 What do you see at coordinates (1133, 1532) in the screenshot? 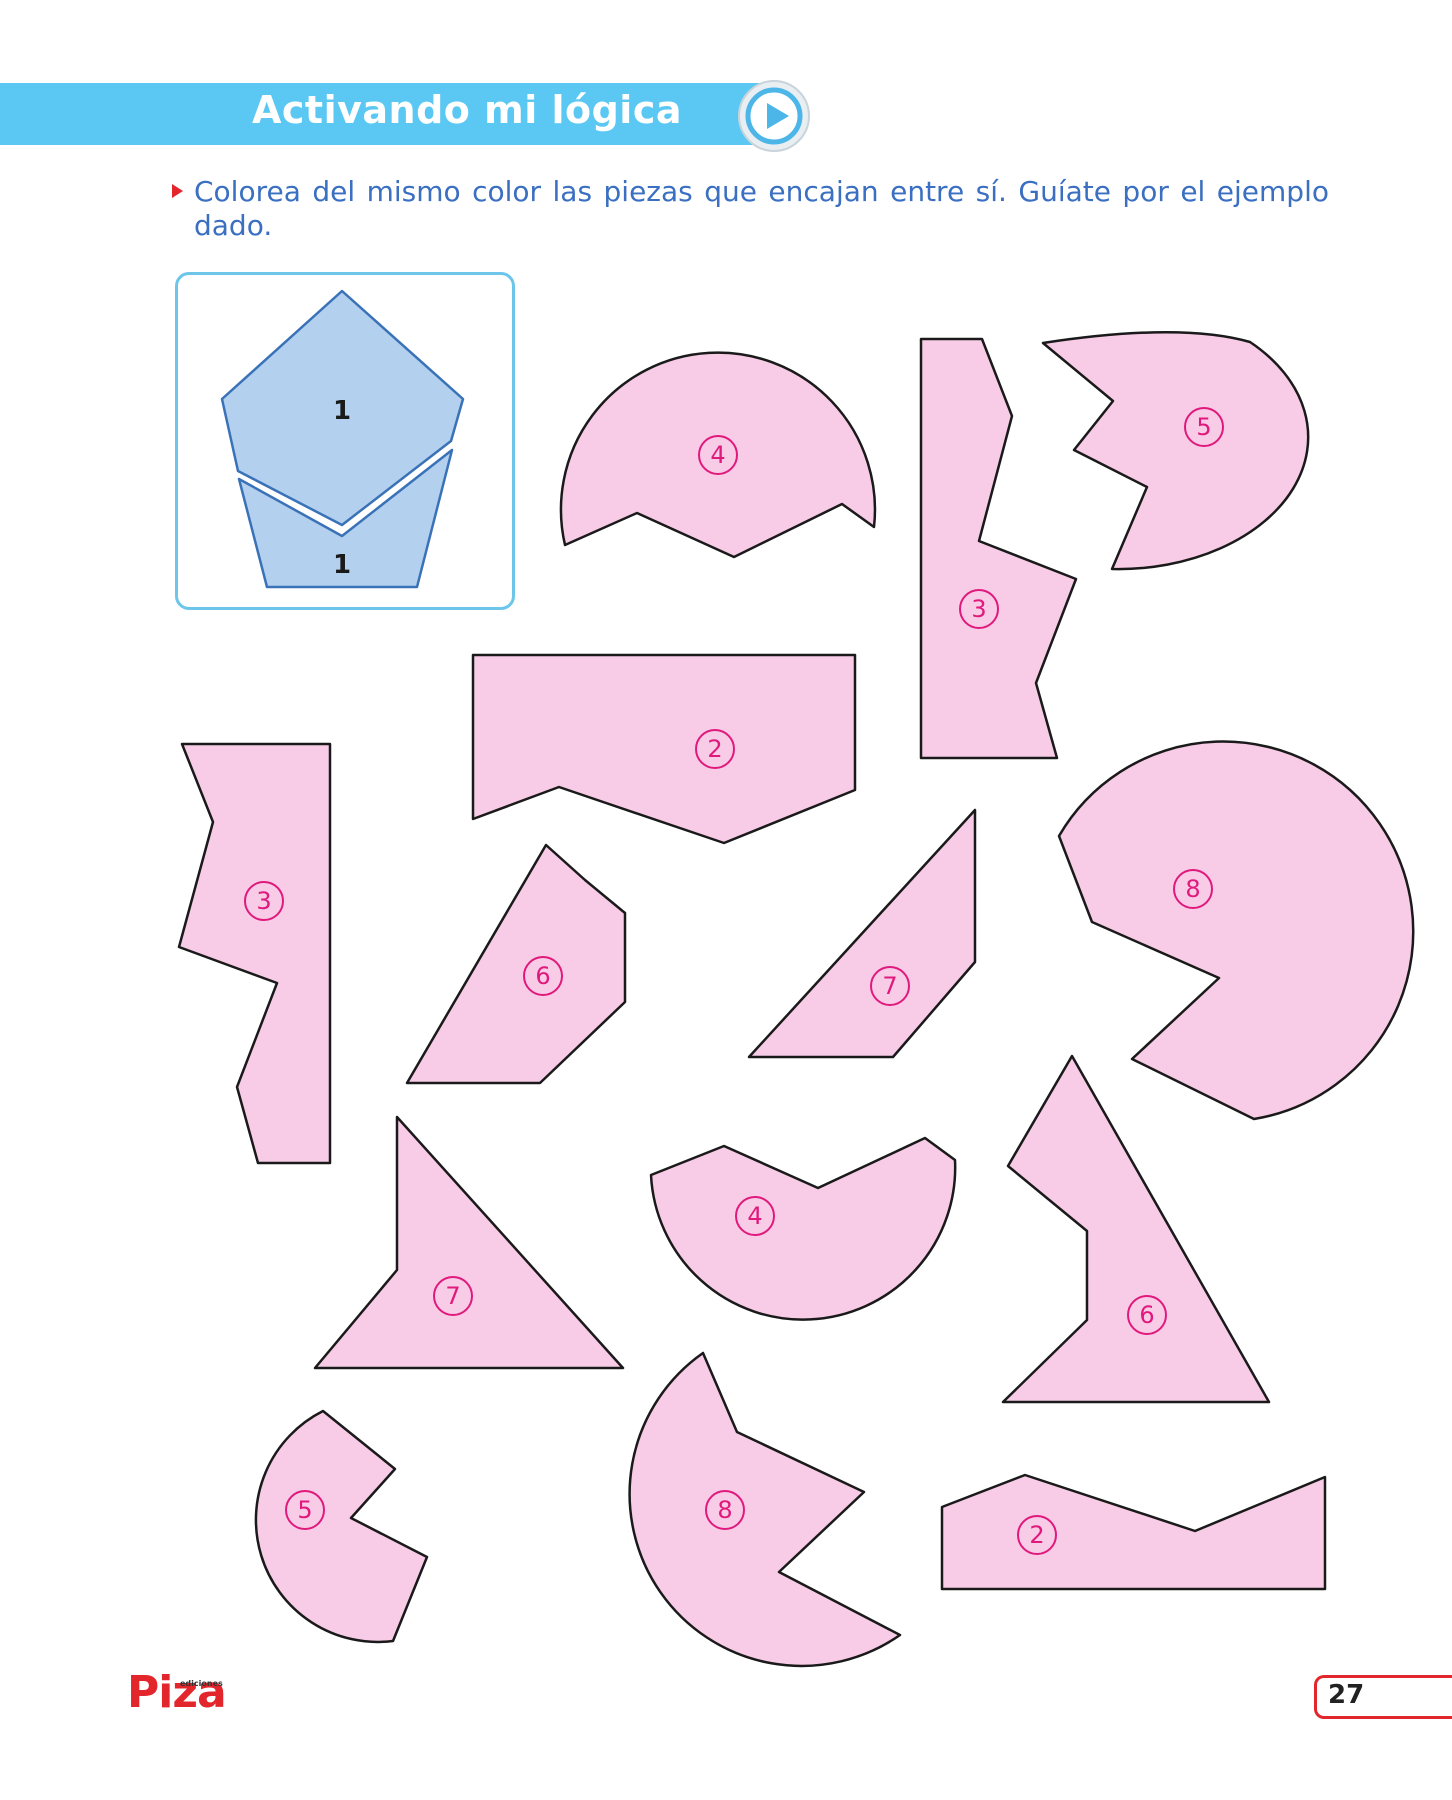
I see `piece-2-bottom` at bounding box center [1133, 1532].